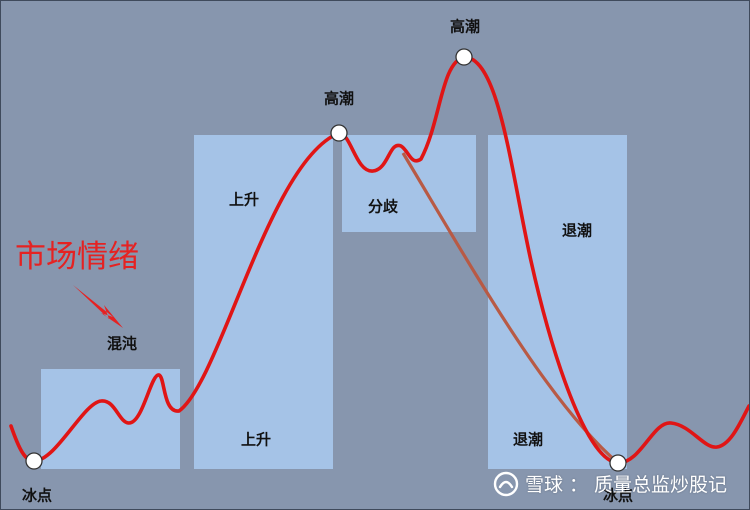 This screenshot has width=750, height=510. I want to click on panel-divergence, so click(409, 183).